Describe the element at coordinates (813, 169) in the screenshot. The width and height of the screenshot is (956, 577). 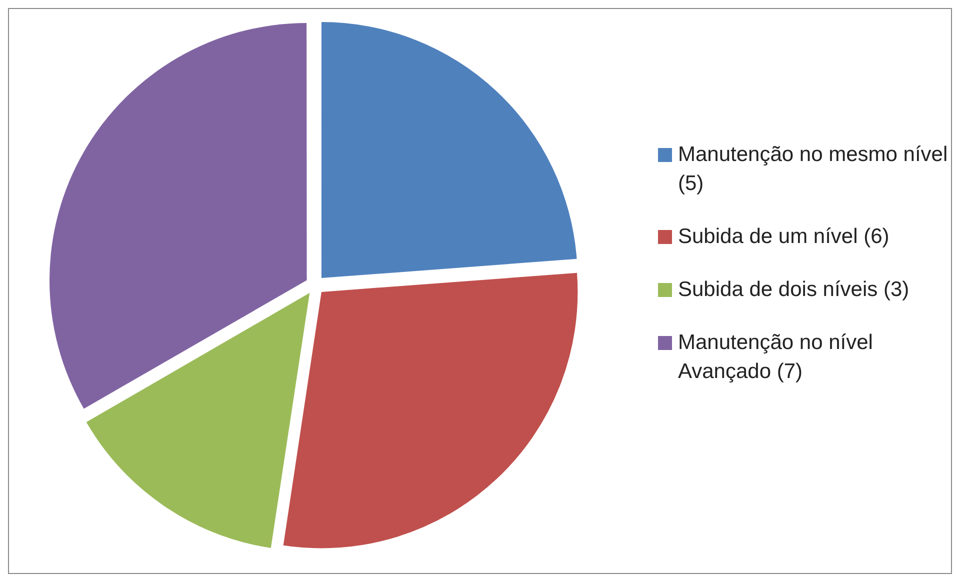
I see `legend-label: Manutenção no mesmo nível (5)` at that location.